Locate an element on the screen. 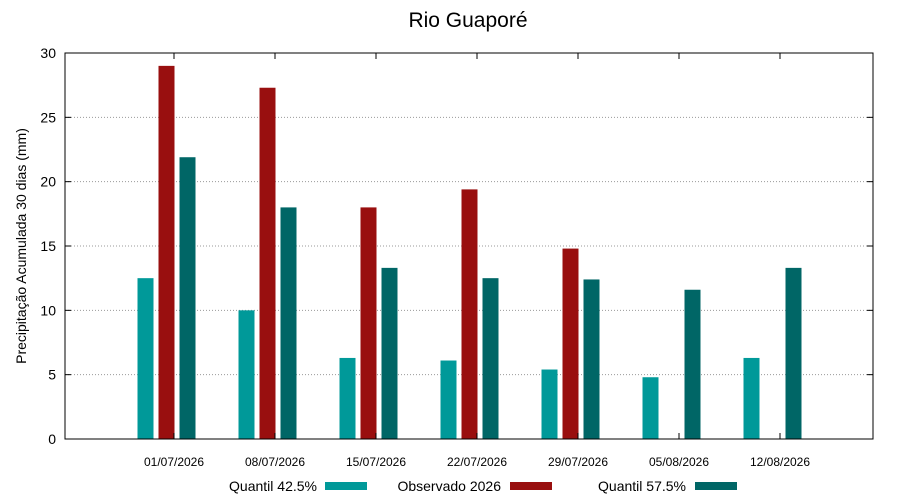 This screenshot has width=900, height=500. chart-title: Rio Guaporé is located at coordinates (467, 20).